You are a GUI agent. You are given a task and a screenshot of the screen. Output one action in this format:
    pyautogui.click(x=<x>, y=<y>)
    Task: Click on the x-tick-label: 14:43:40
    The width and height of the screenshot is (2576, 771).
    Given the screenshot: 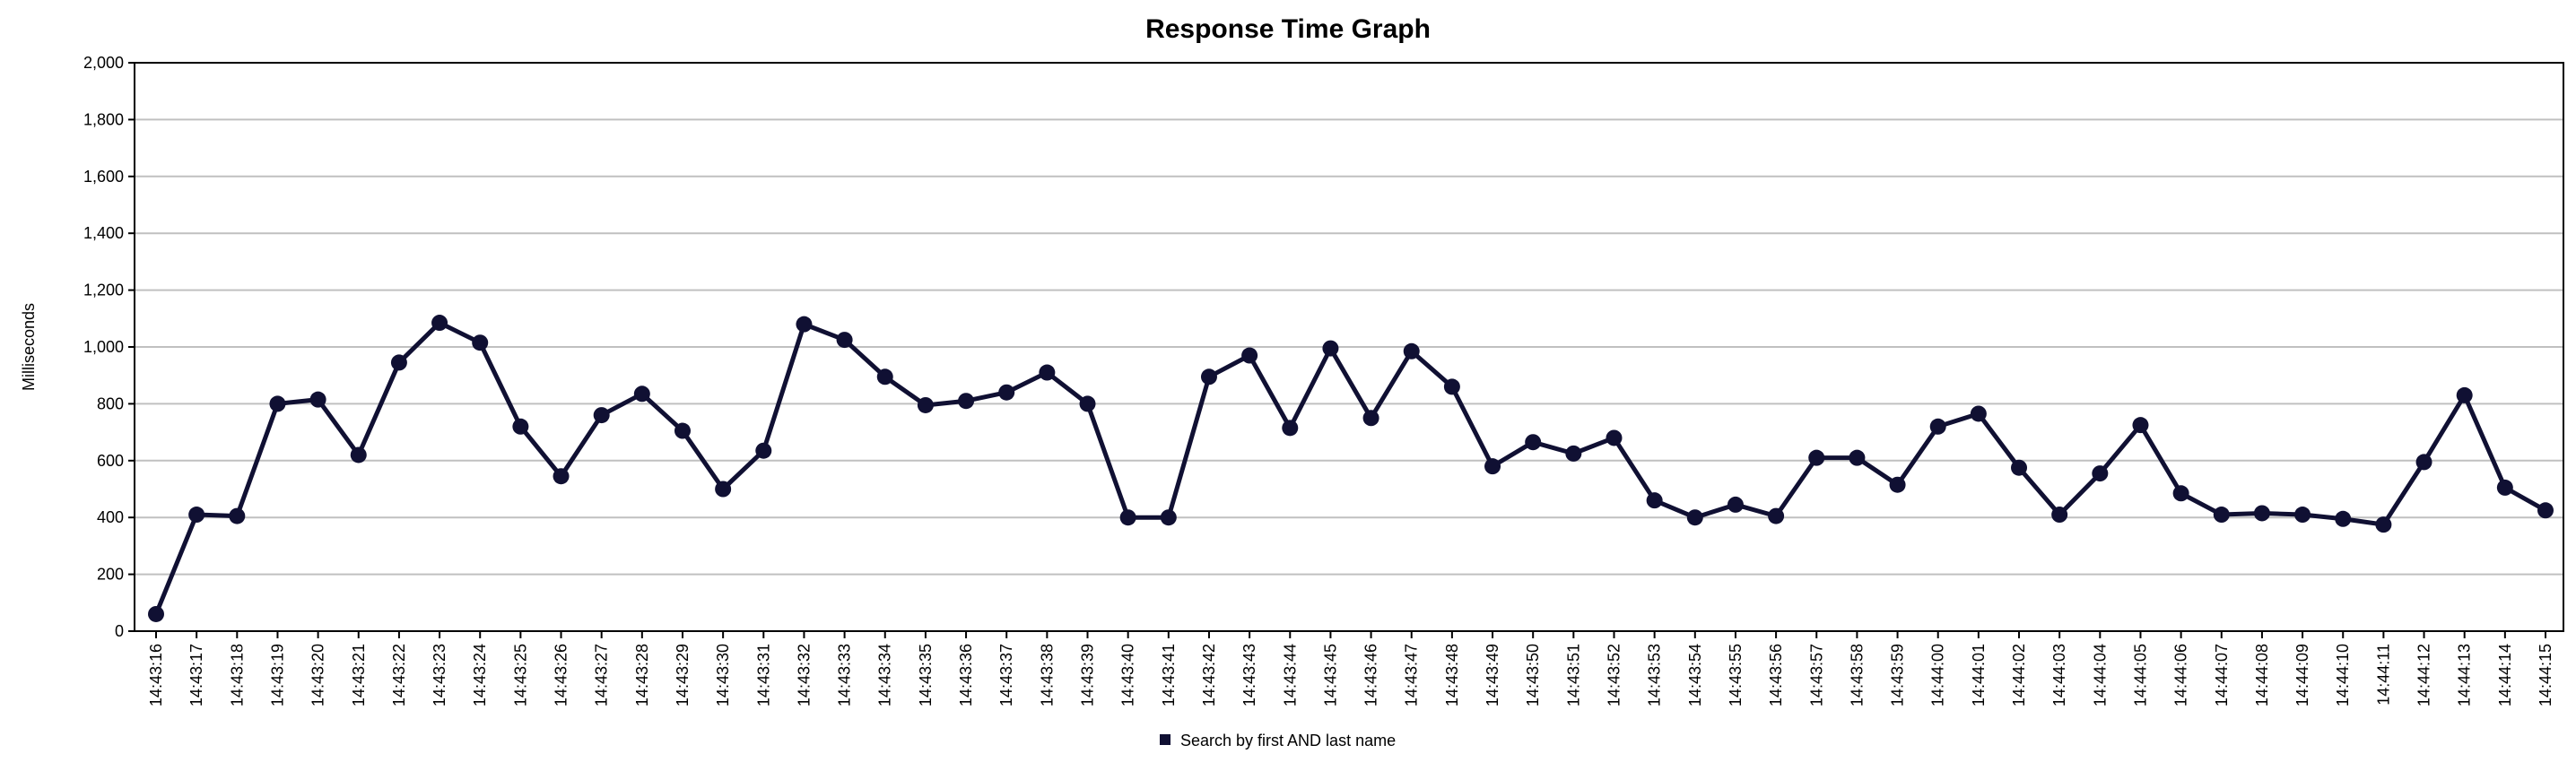 What is the action you would take?
    pyautogui.click(x=1128, y=675)
    